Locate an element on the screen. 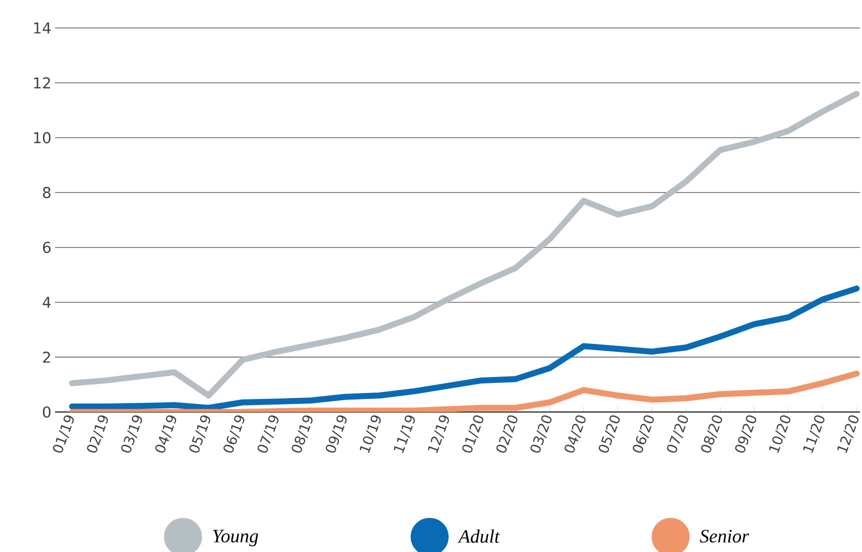  legend-label: Young is located at coordinates (235, 538).